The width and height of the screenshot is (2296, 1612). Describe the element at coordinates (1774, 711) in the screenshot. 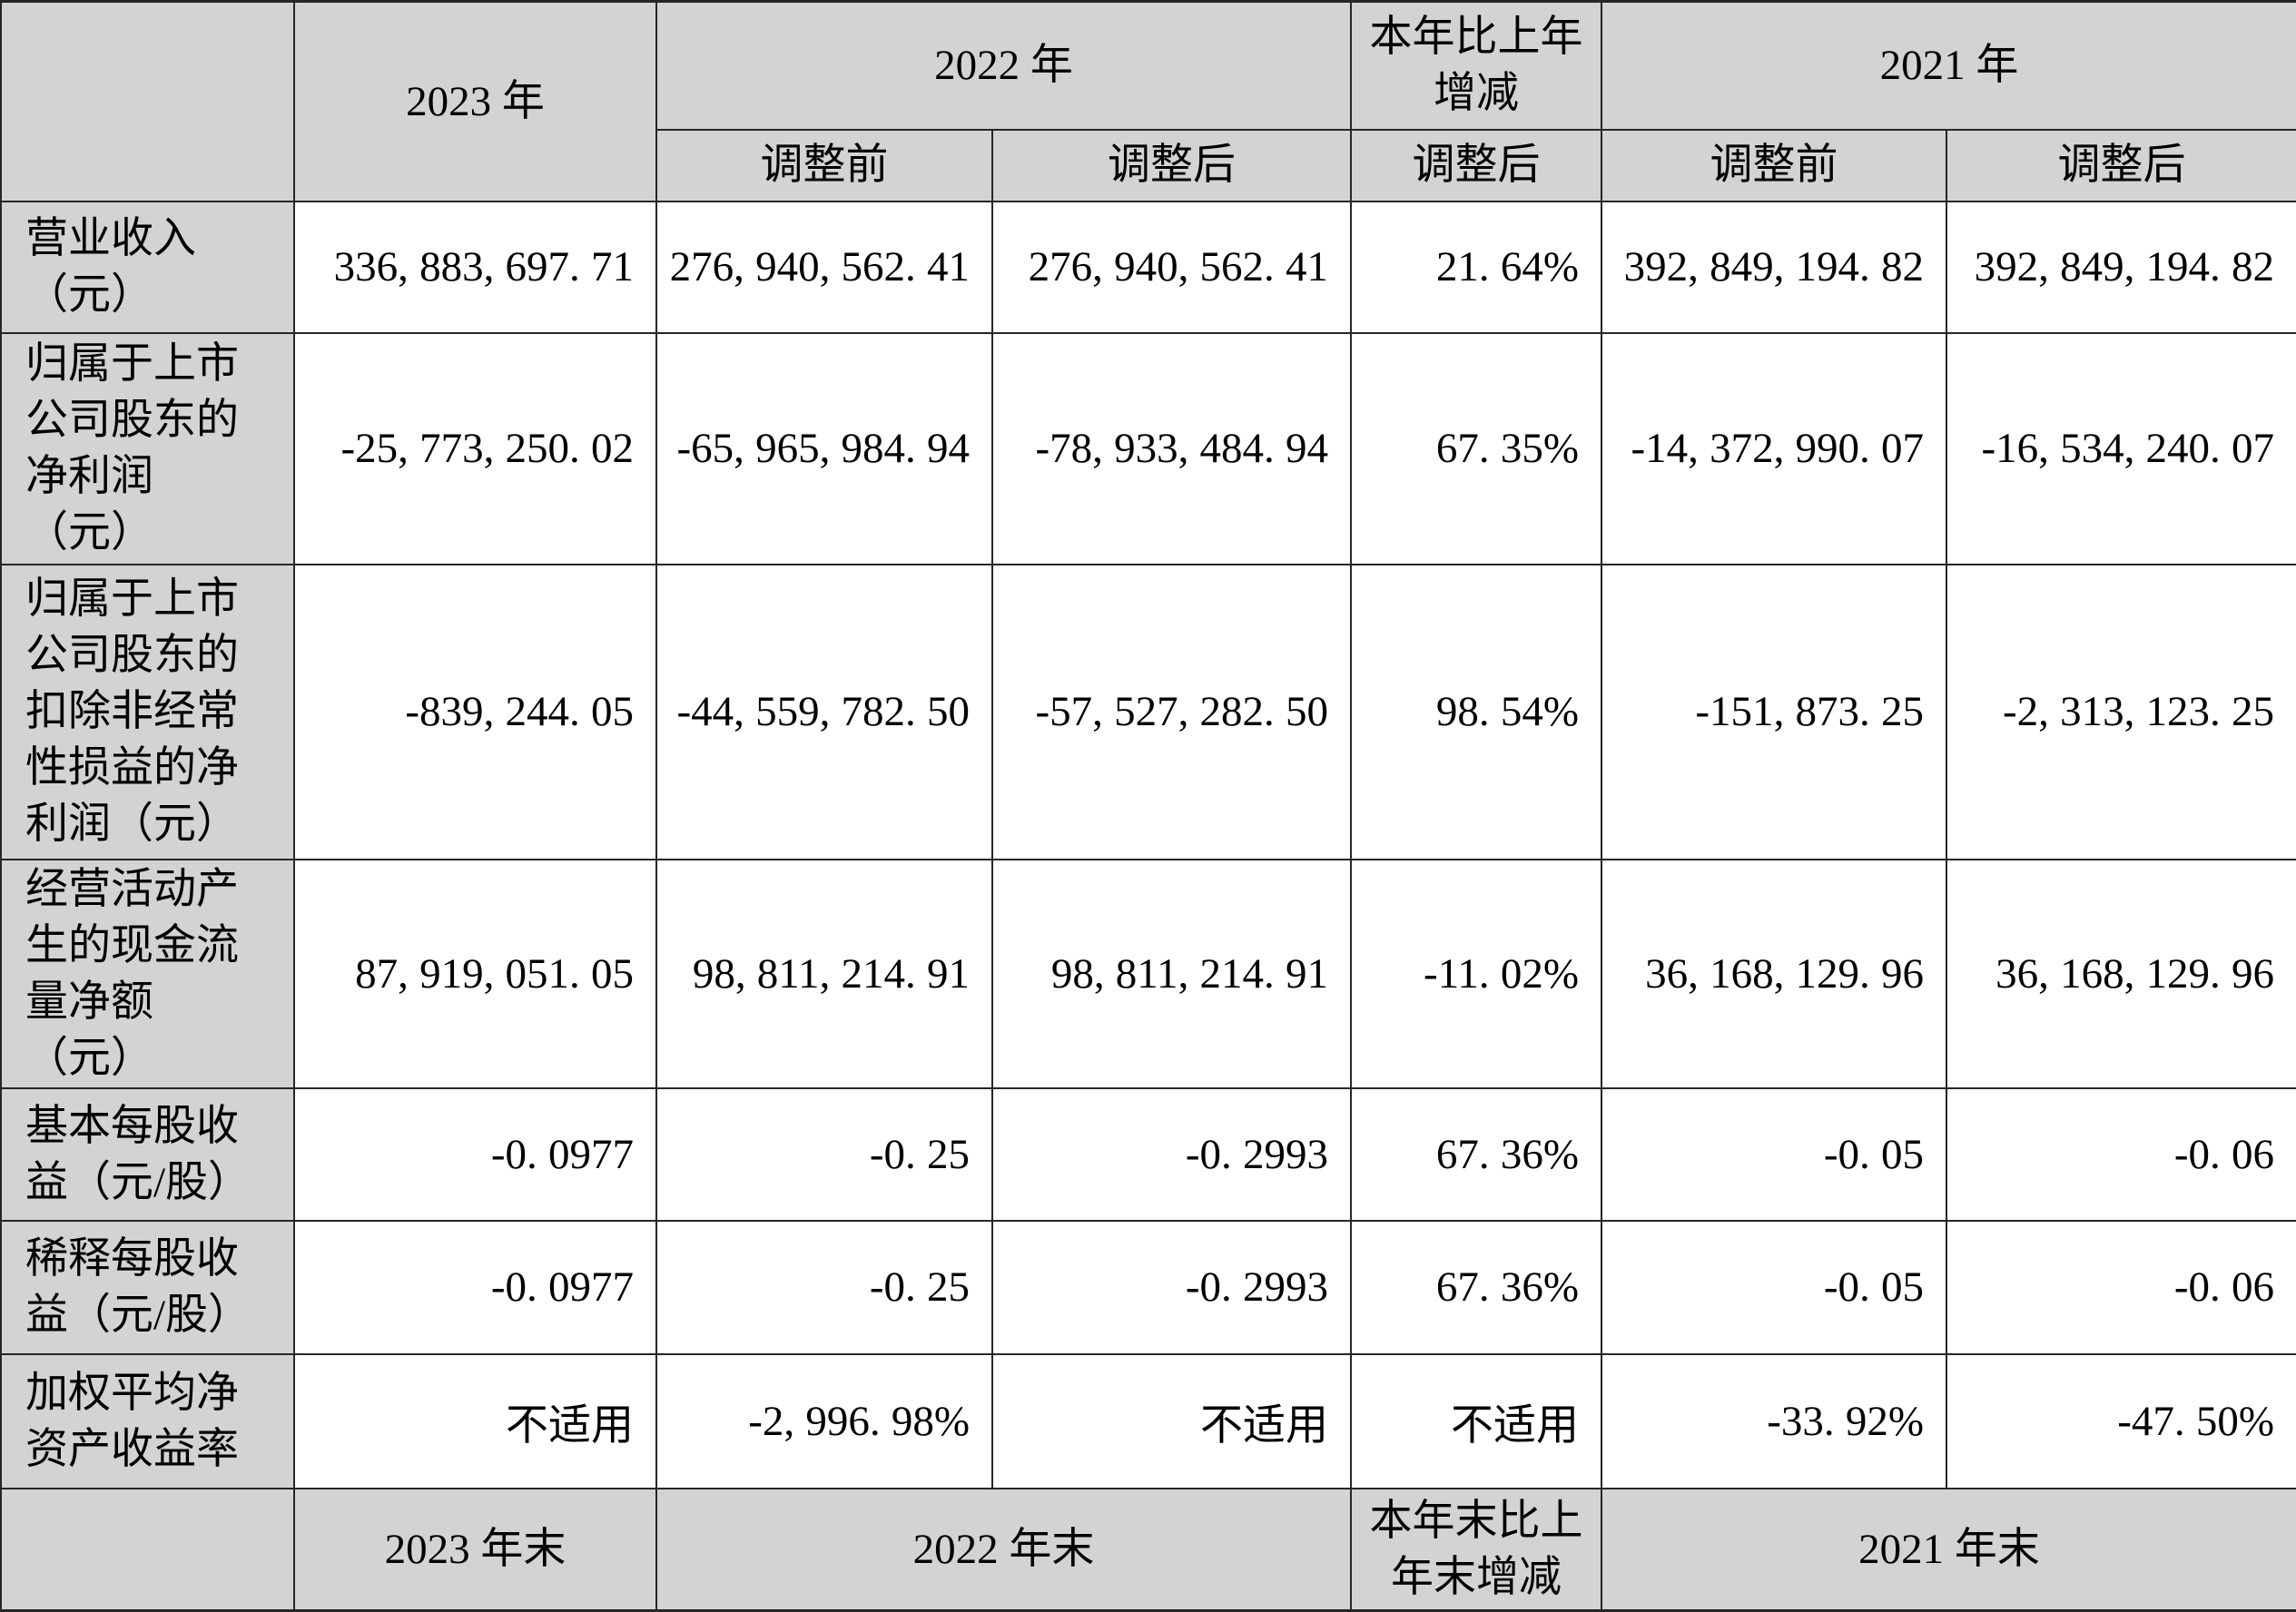

I see `cell-deducted-net-profit-2021-pre: -151, 873. 25` at that location.